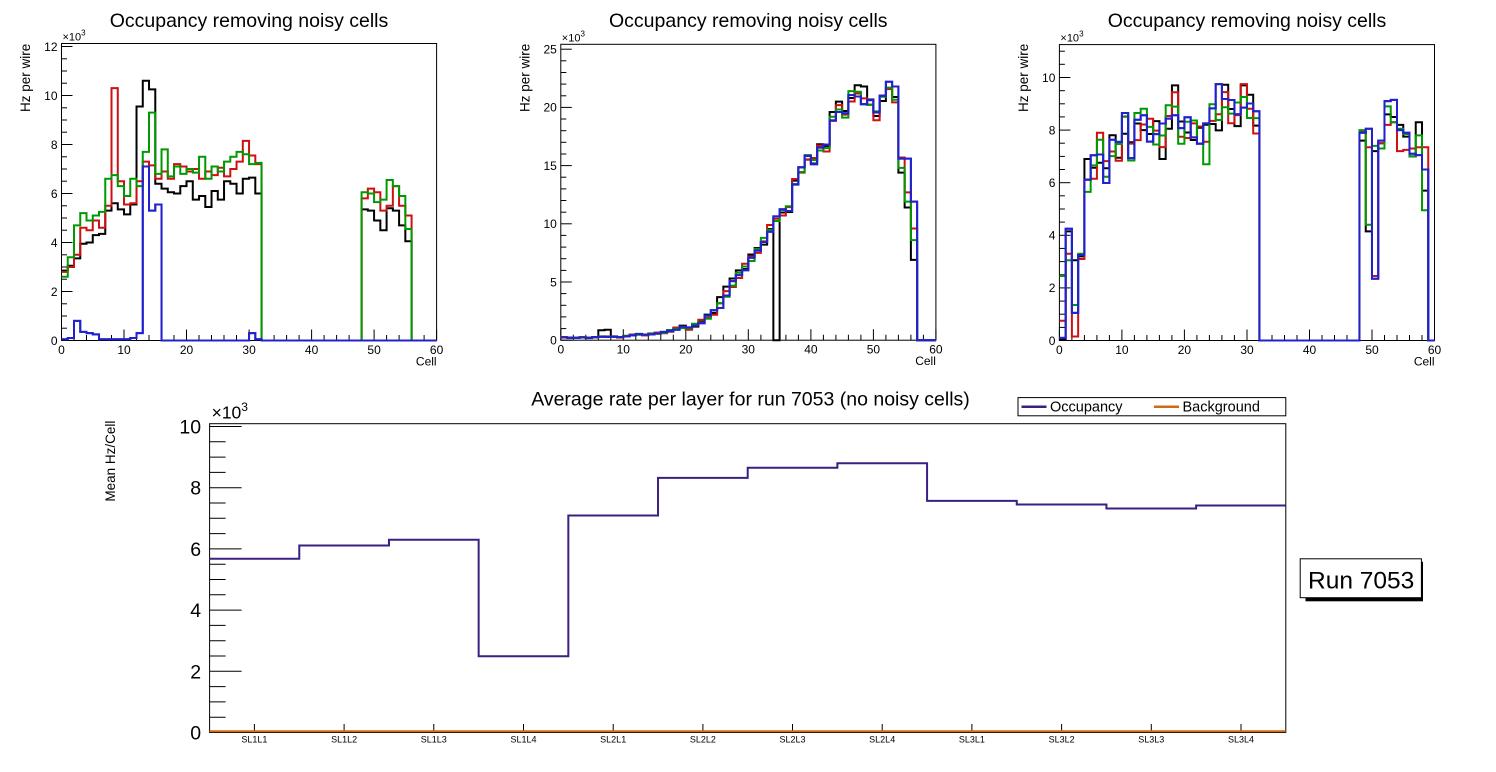 The width and height of the screenshot is (1496, 772). What do you see at coordinates (1062, 740) in the screenshot?
I see `svg-text: SL3L2` at bounding box center [1062, 740].